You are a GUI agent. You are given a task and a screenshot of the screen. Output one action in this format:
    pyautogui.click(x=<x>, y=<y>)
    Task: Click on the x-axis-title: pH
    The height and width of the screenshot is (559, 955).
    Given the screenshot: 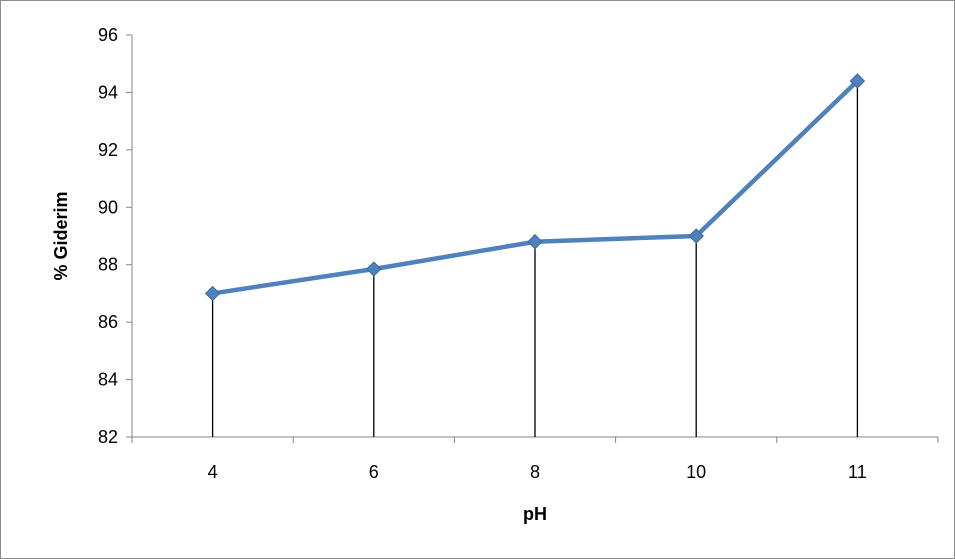 What is the action you would take?
    pyautogui.click(x=535, y=514)
    